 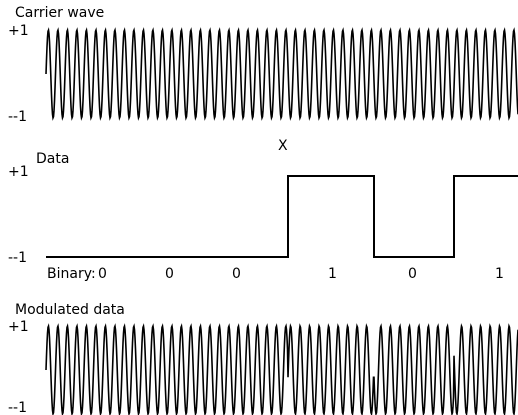 I want to click on carrier-title: Carrier wave, so click(x=59, y=13).